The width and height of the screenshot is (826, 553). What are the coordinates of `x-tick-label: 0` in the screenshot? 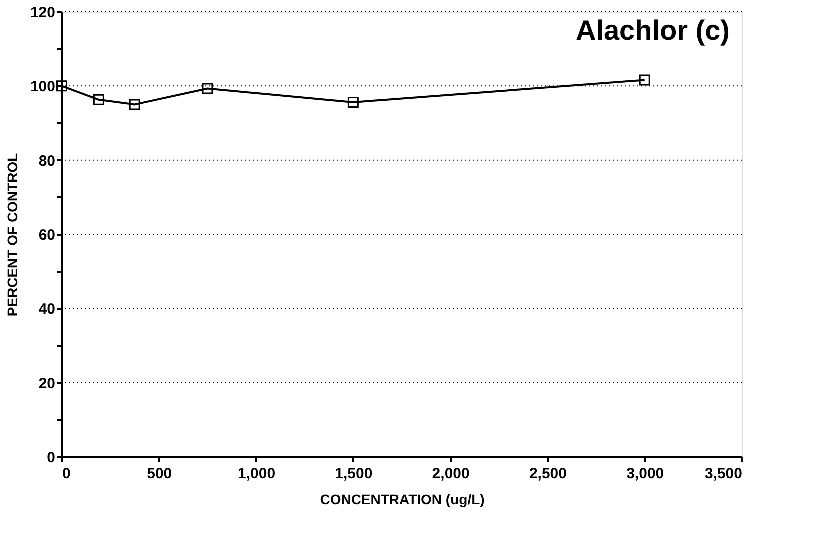 It's located at (66, 474).